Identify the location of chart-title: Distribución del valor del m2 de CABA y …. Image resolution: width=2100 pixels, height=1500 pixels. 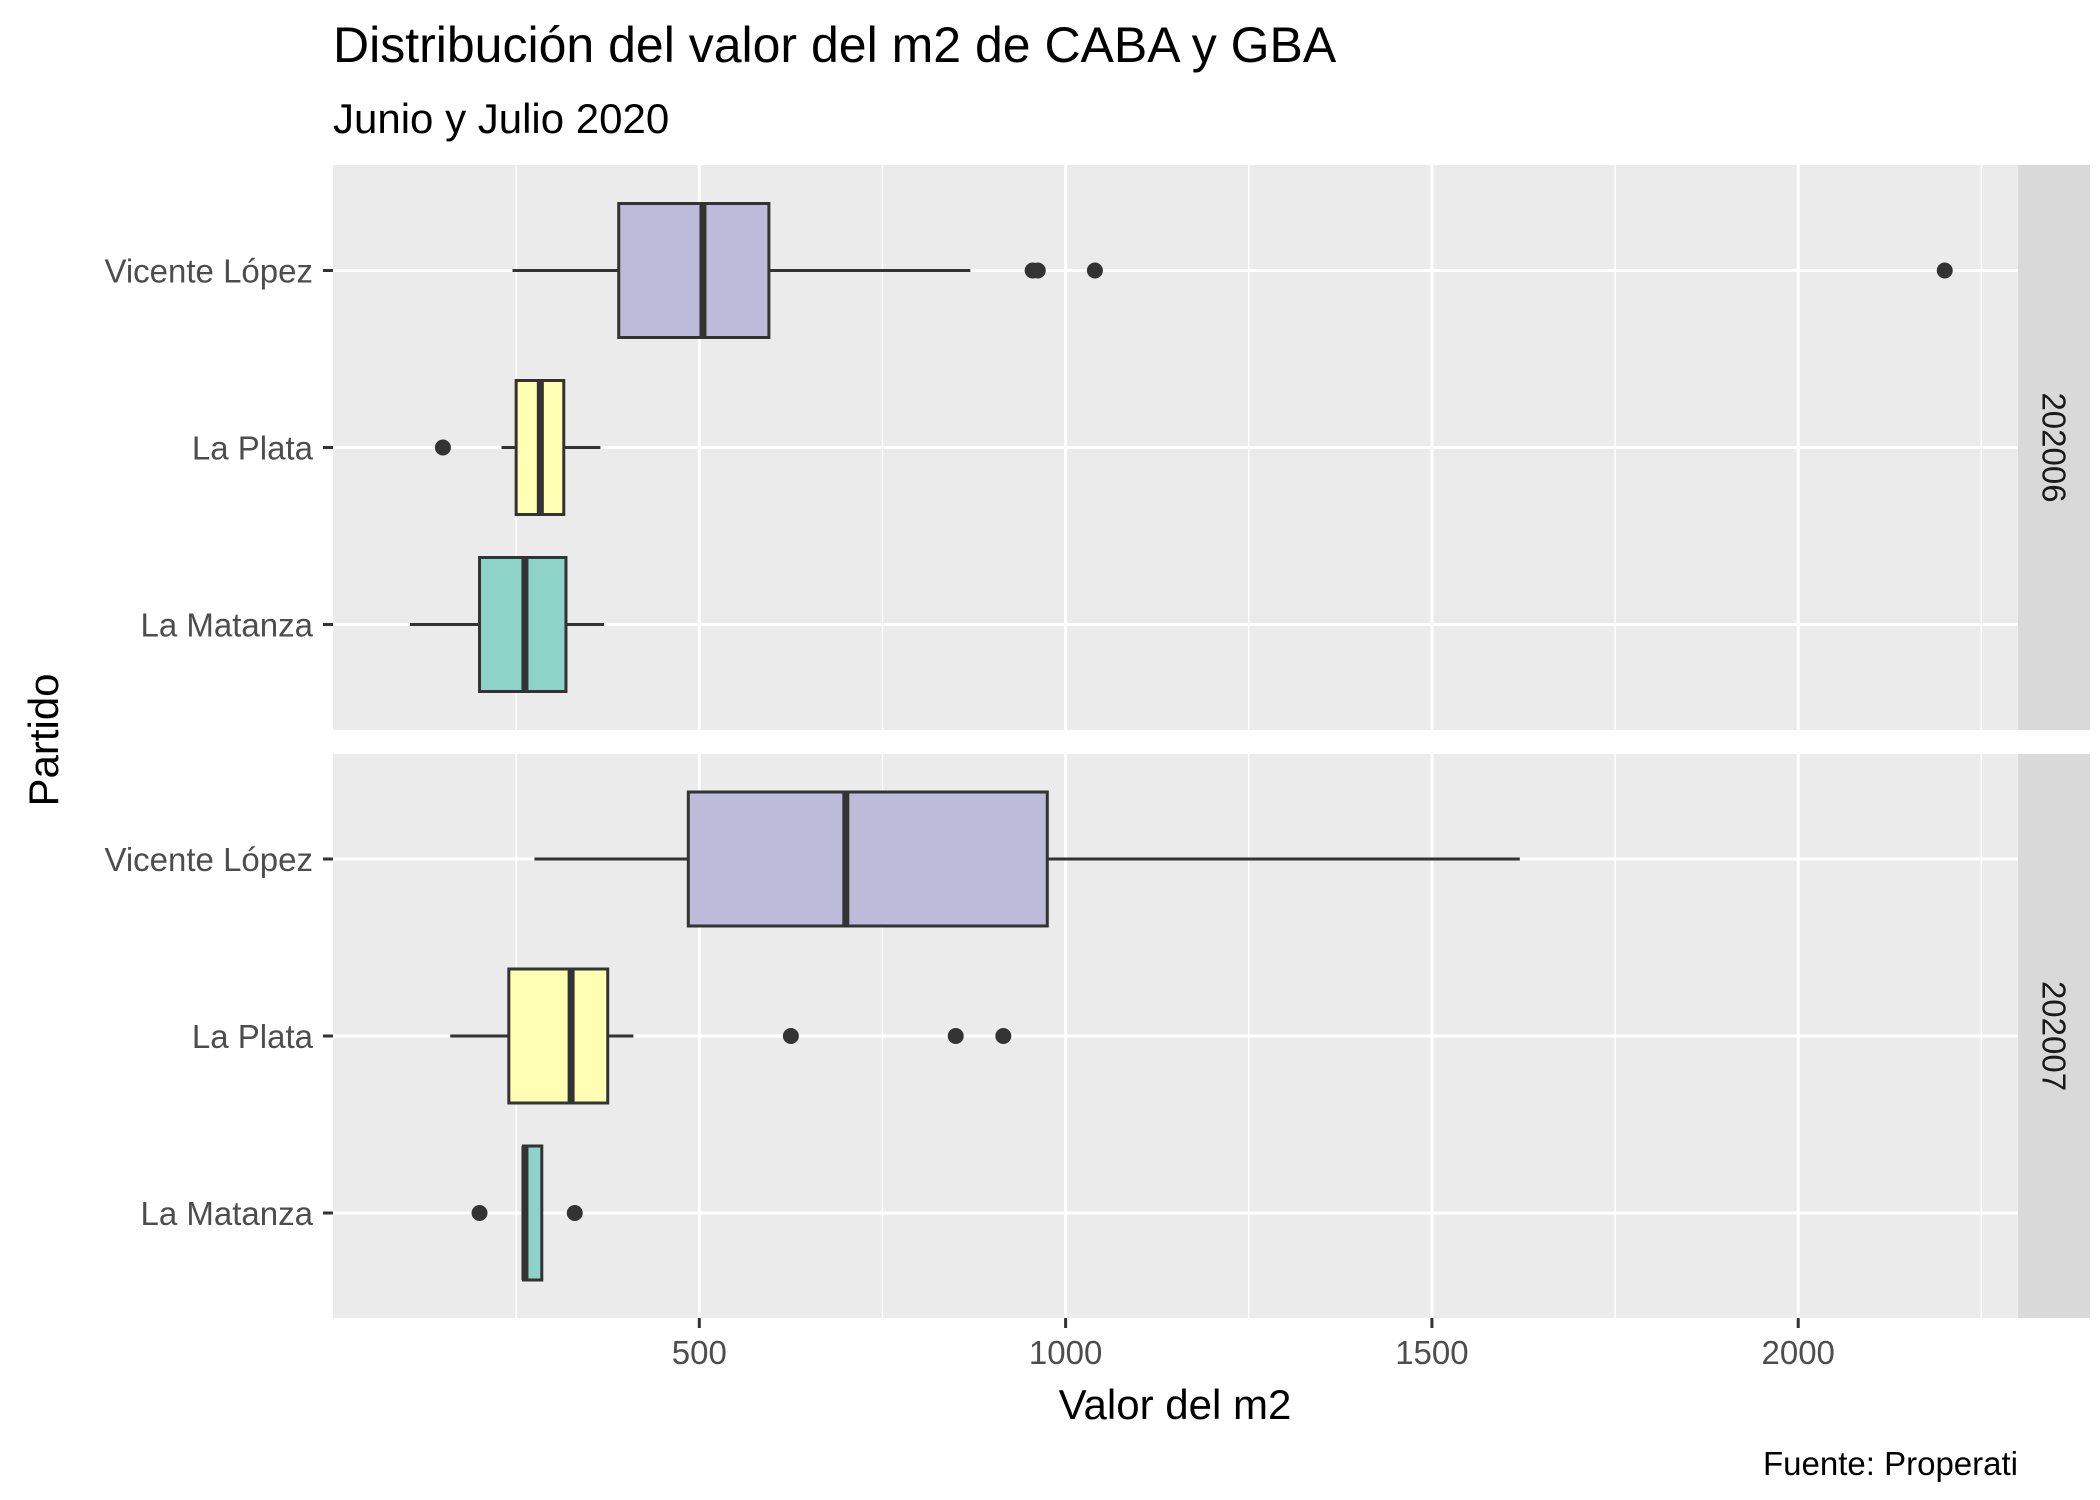
(835, 45).